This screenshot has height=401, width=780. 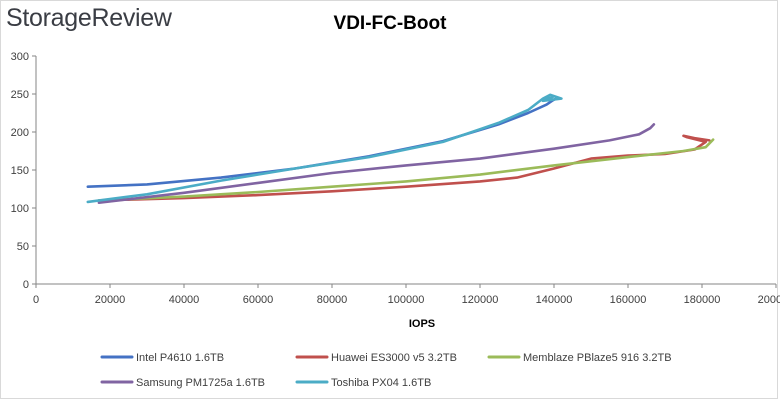 I want to click on x-tick-label: 0, so click(x=36, y=300).